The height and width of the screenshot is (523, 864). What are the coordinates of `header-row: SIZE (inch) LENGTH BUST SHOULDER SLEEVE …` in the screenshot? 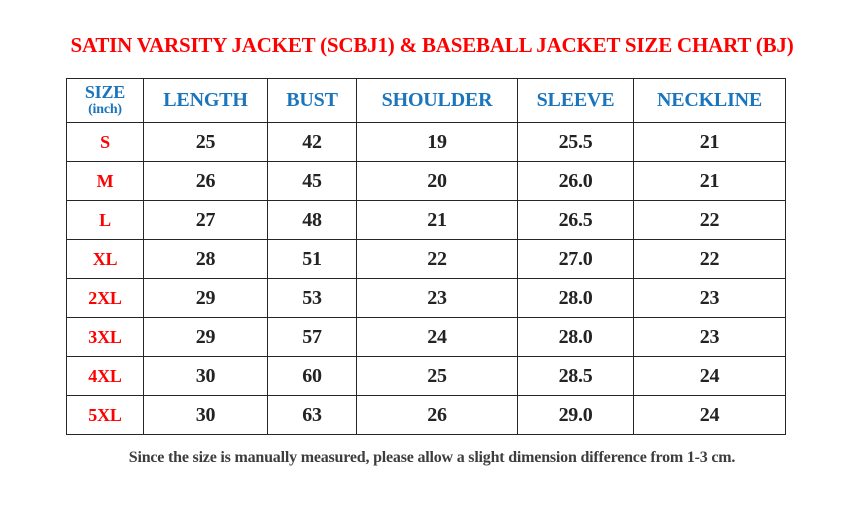 It's located at (426, 100).